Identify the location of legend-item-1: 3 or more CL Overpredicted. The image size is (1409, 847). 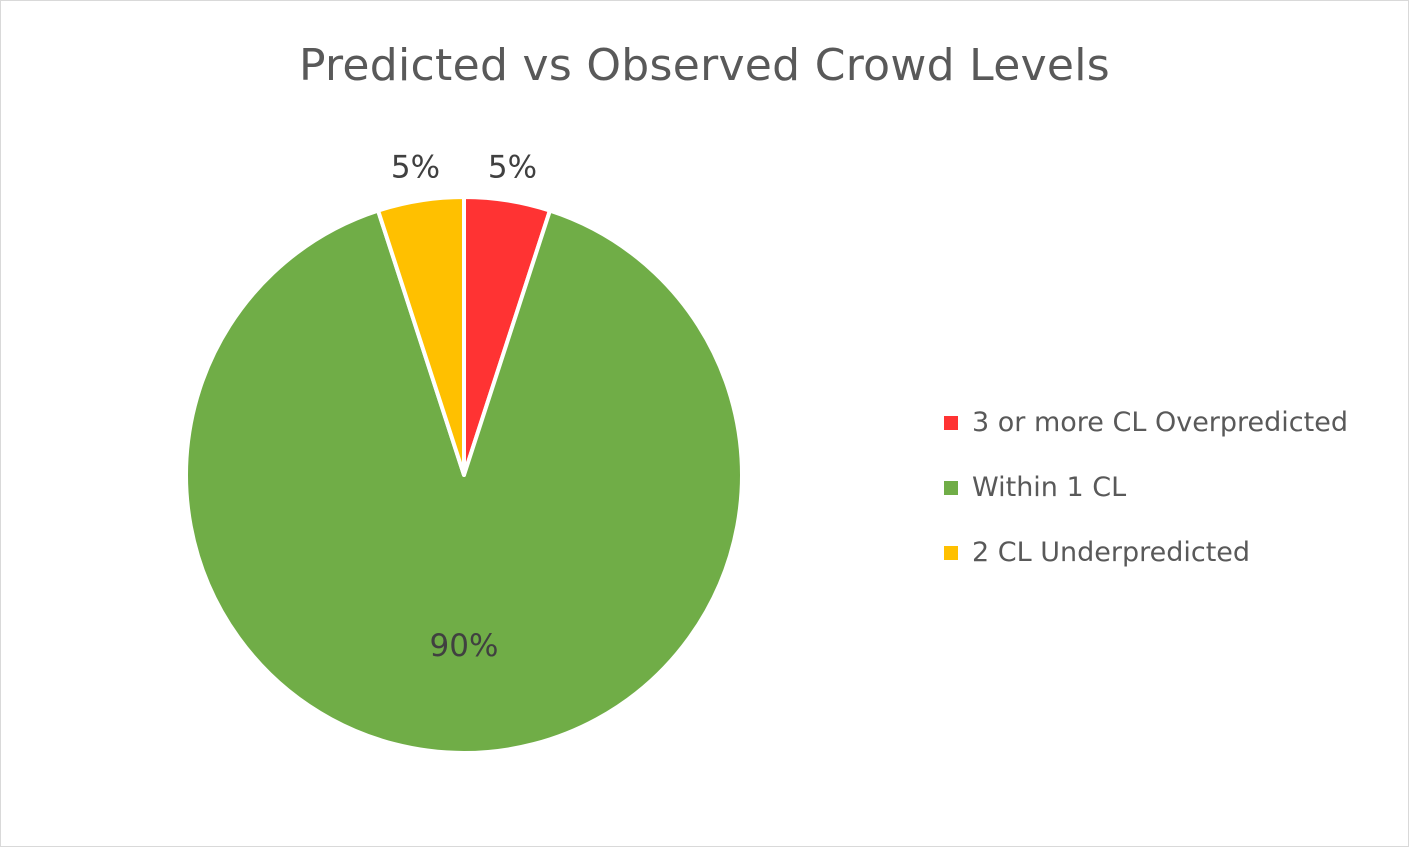
(1146, 422).